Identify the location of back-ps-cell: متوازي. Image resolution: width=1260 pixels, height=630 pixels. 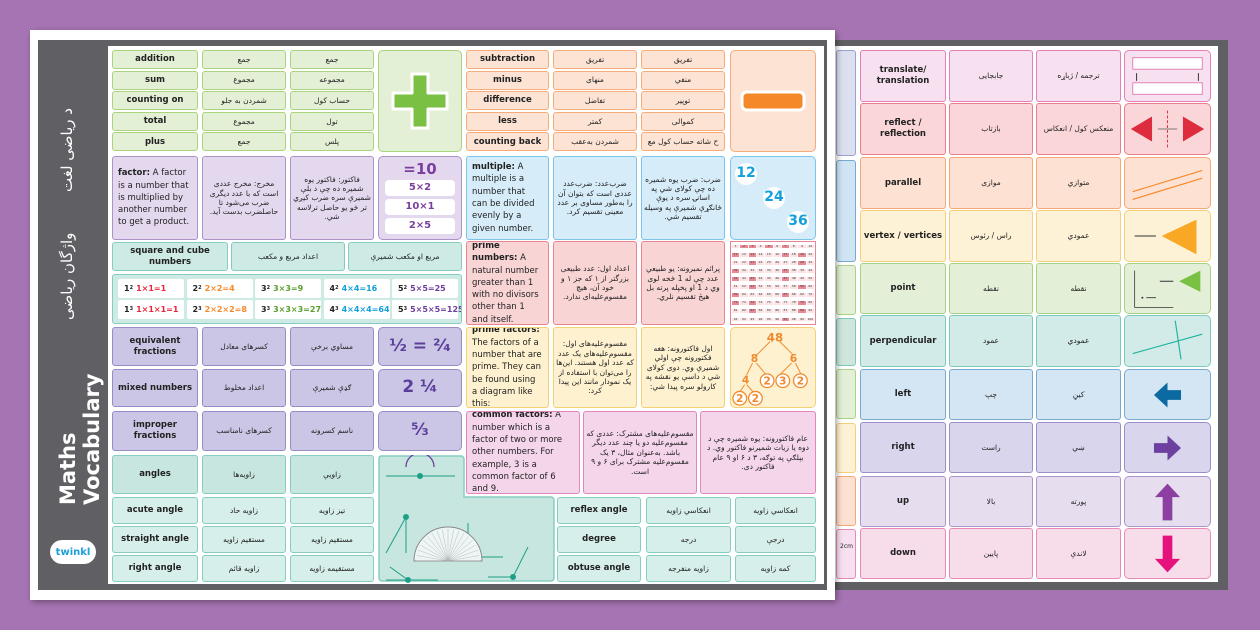
(1078, 183).